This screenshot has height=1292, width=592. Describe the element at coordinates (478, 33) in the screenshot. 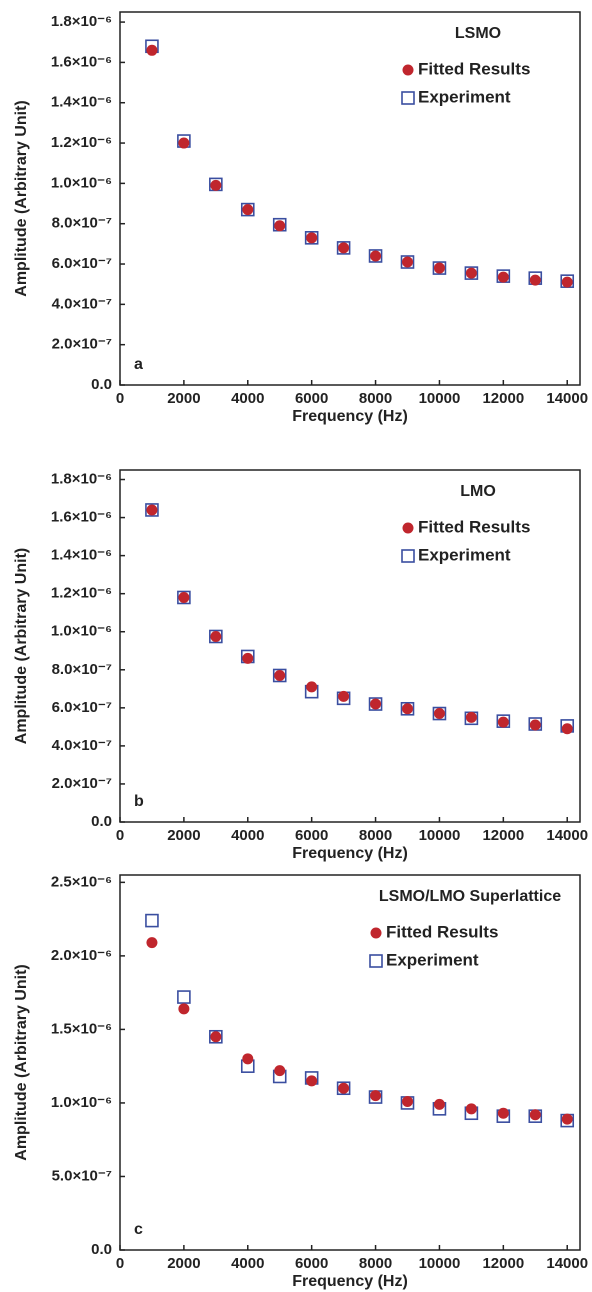

I see `legend-title: LSMO` at that location.